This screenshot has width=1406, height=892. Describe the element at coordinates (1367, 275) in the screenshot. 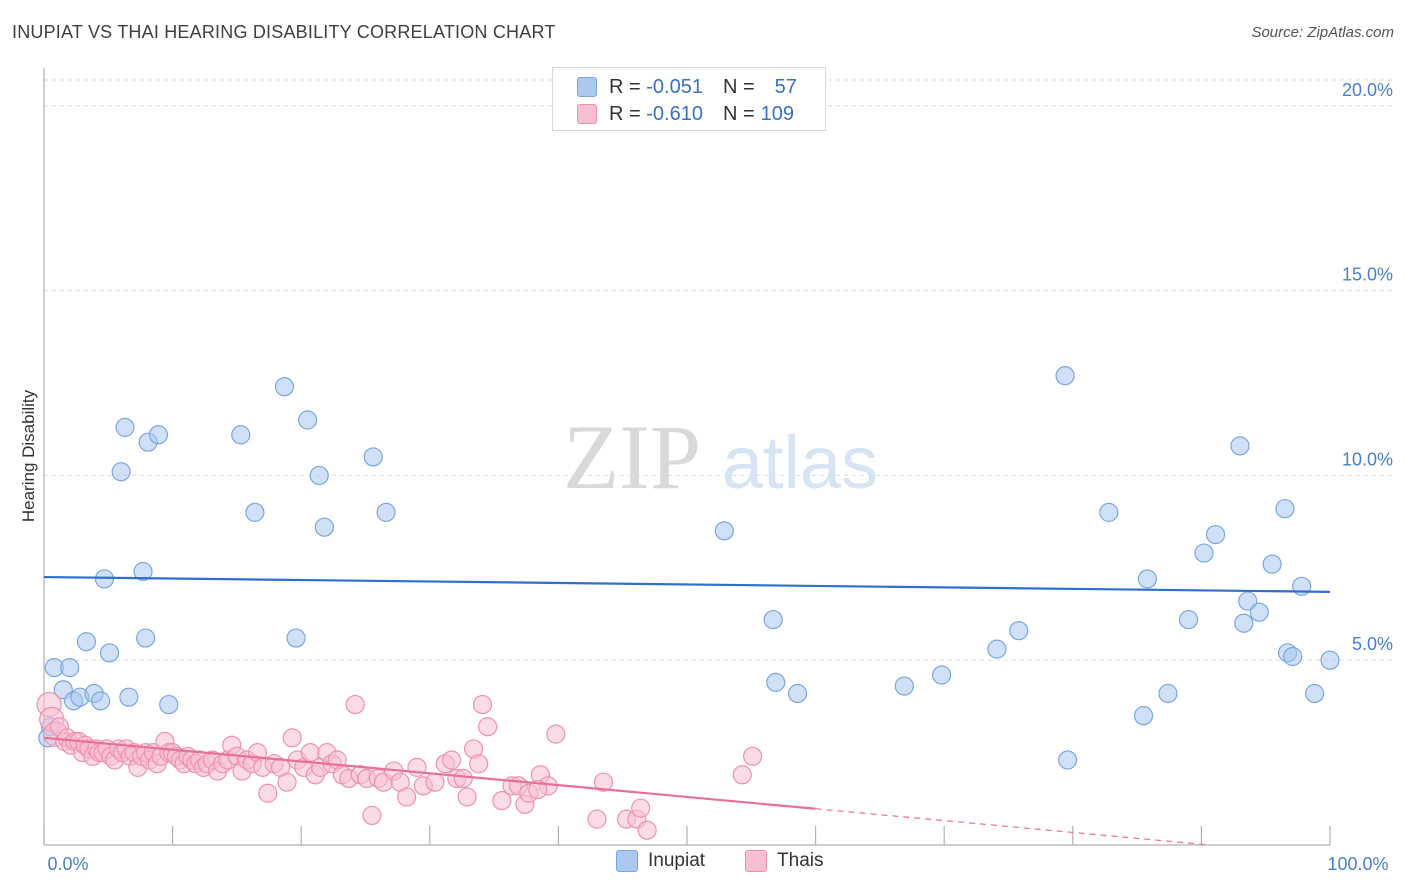

I see `y-tick-label: 15.0%` at that location.